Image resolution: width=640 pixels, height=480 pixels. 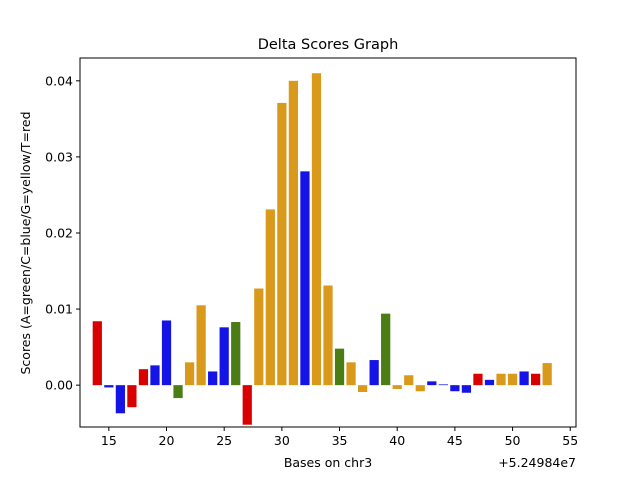 What do you see at coordinates (570, 440) in the screenshot?
I see `x-tick-label-55: 55` at bounding box center [570, 440].